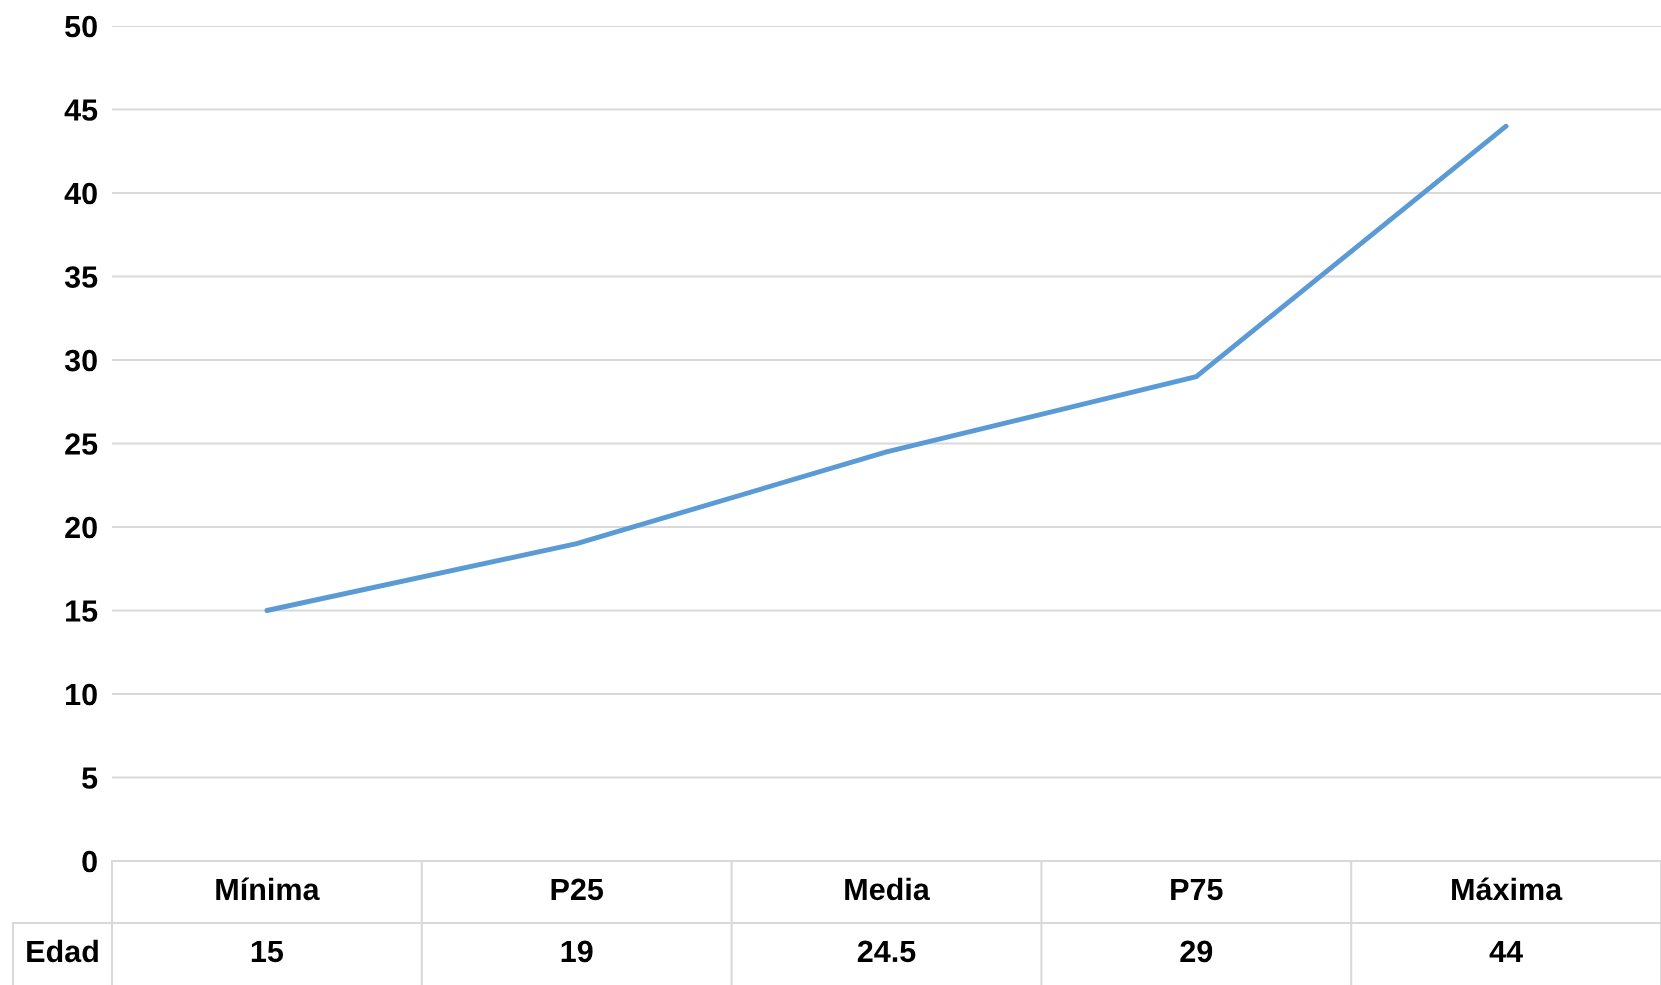 The height and width of the screenshot is (985, 1661). What do you see at coordinates (1197, 889) in the screenshot?
I see `x-tick-label: P75` at bounding box center [1197, 889].